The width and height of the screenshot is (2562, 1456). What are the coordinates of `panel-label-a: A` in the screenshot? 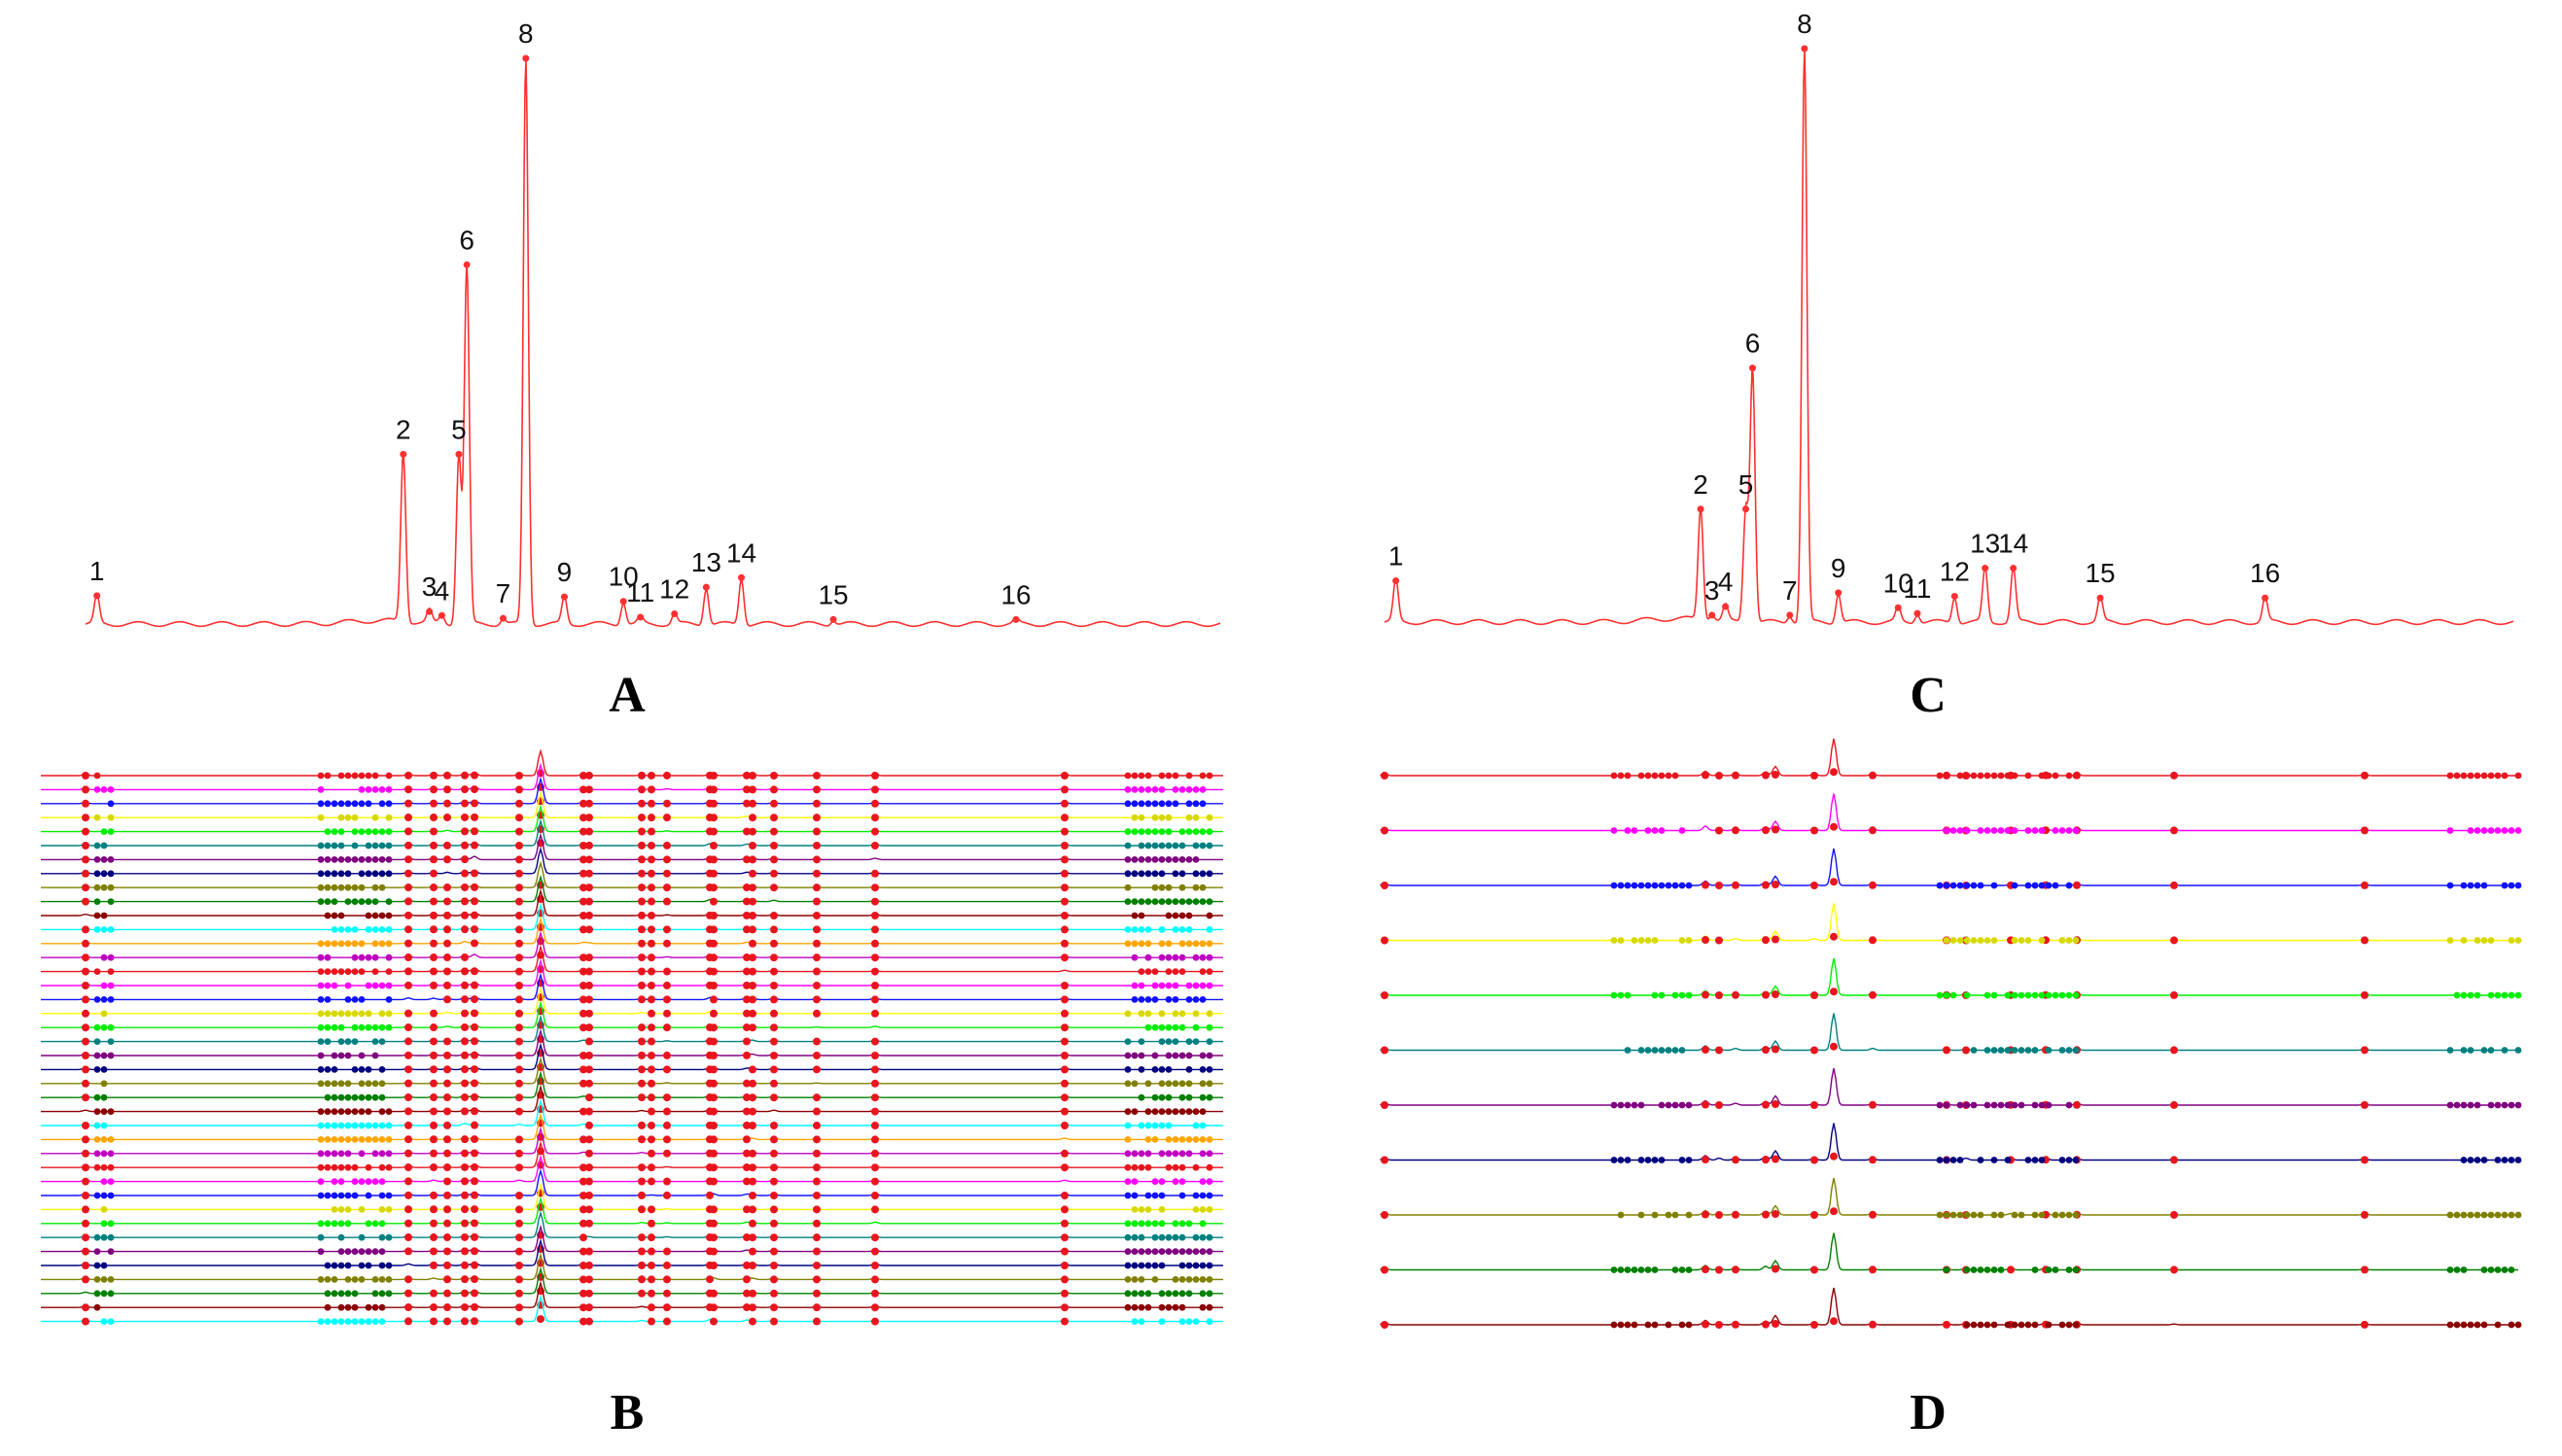 It's located at (627, 695).